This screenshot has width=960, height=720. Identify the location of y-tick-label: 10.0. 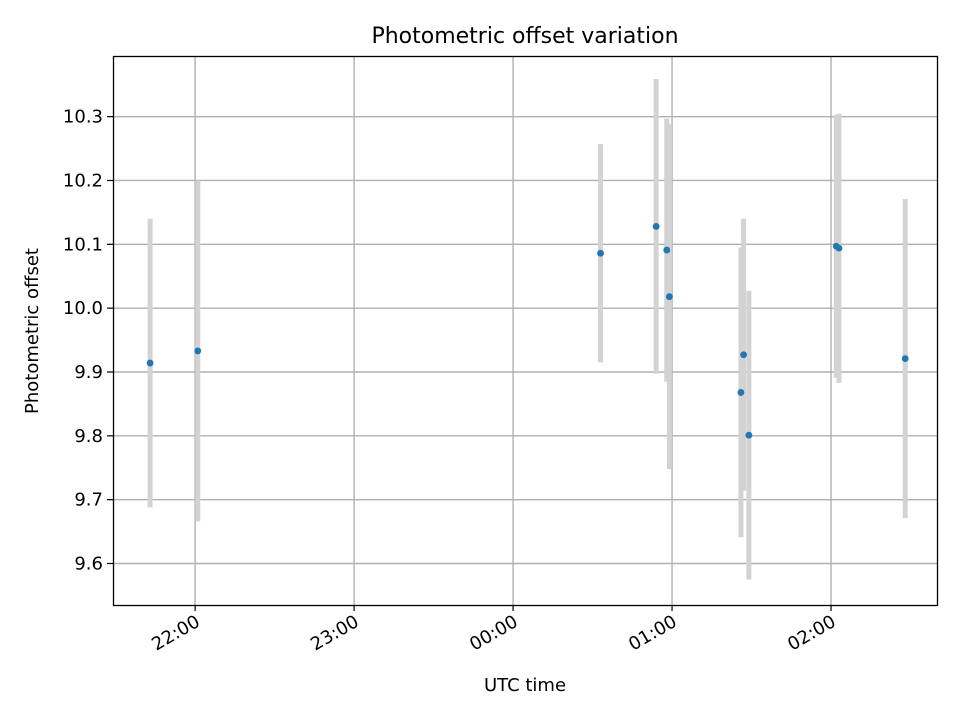
(83, 308).